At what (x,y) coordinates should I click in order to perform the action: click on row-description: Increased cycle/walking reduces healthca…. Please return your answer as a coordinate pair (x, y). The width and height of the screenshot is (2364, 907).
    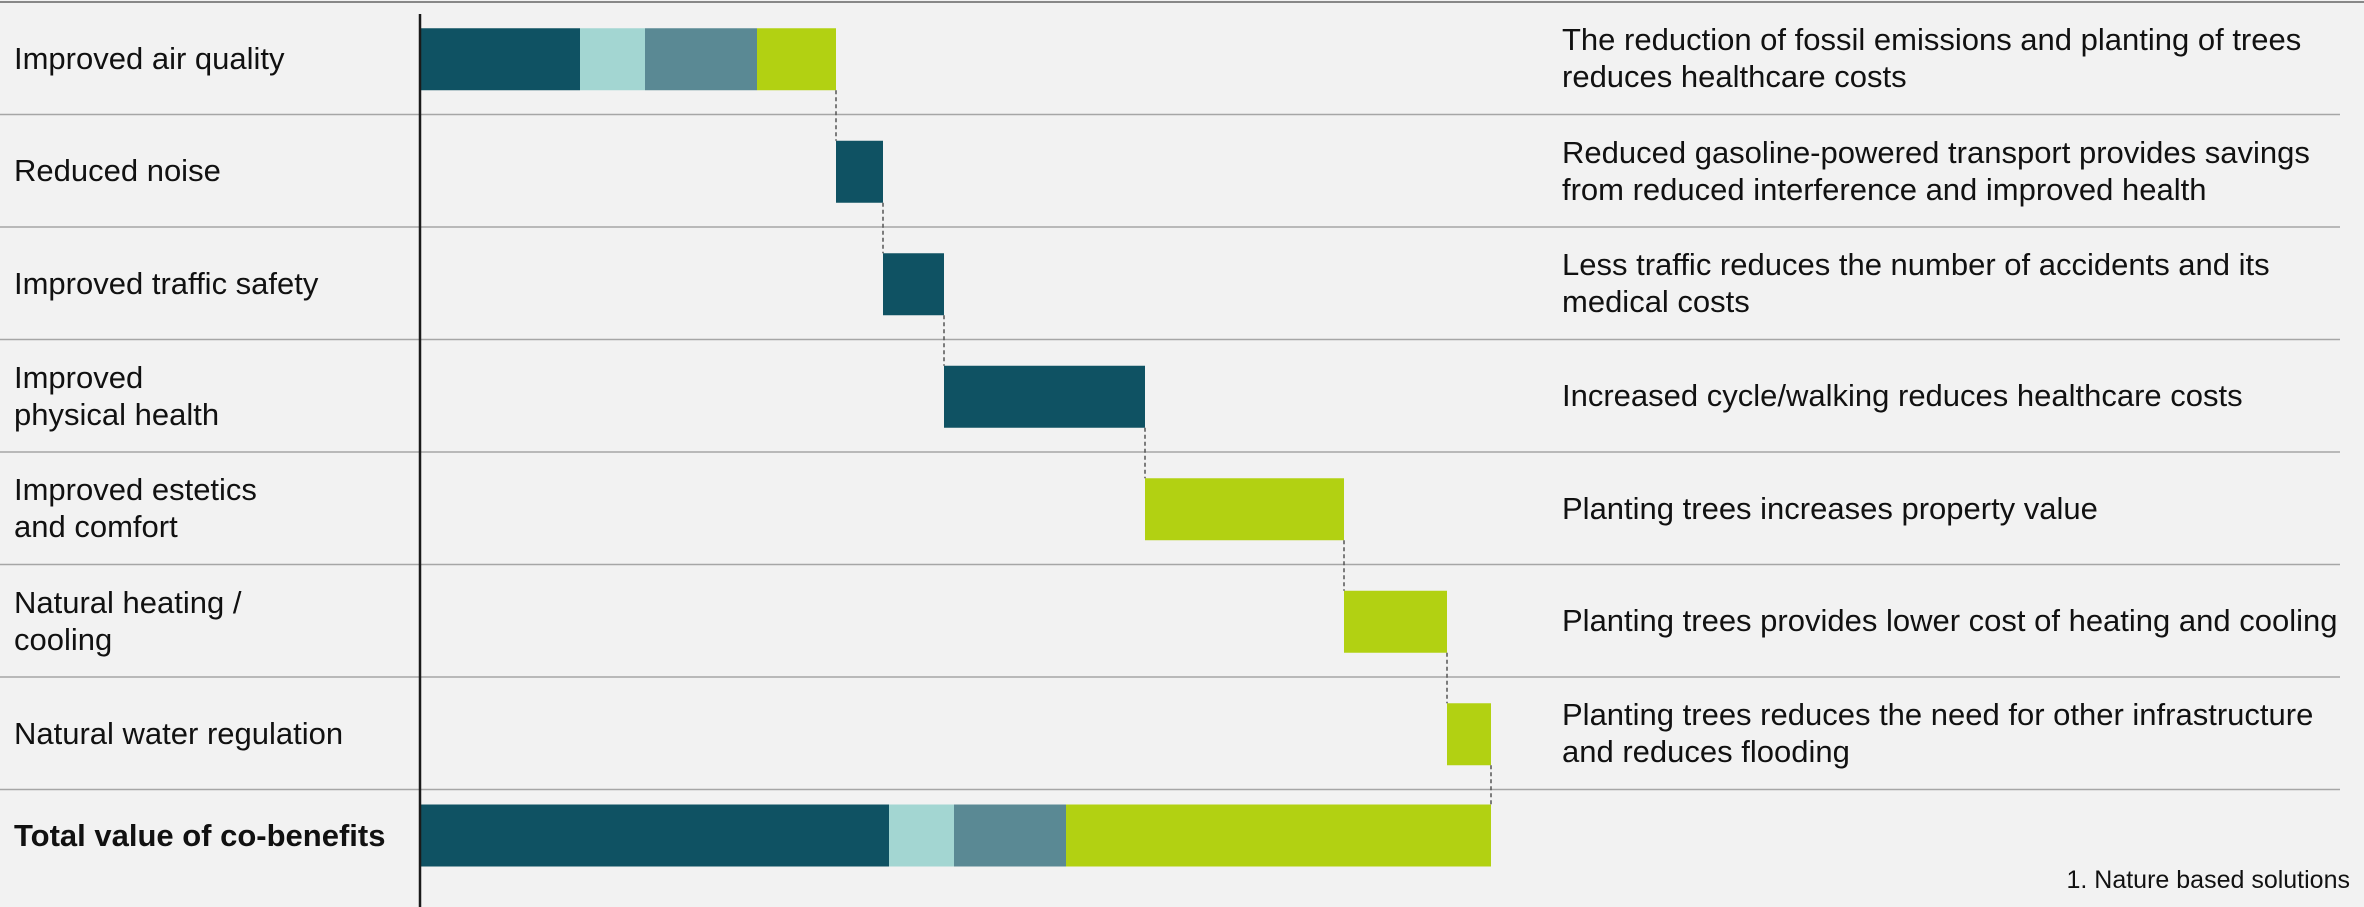
    Looking at the image, I should click on (1902, 396).